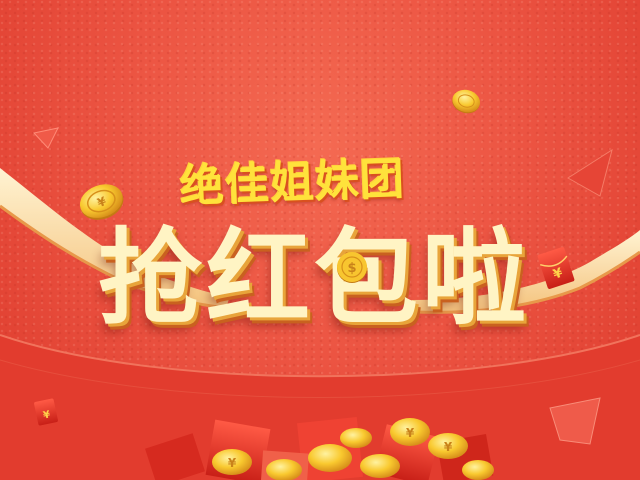 The height and width of the screenshot is (480, 640). I want to click on right-ribbon-edge, so click(526, 282).